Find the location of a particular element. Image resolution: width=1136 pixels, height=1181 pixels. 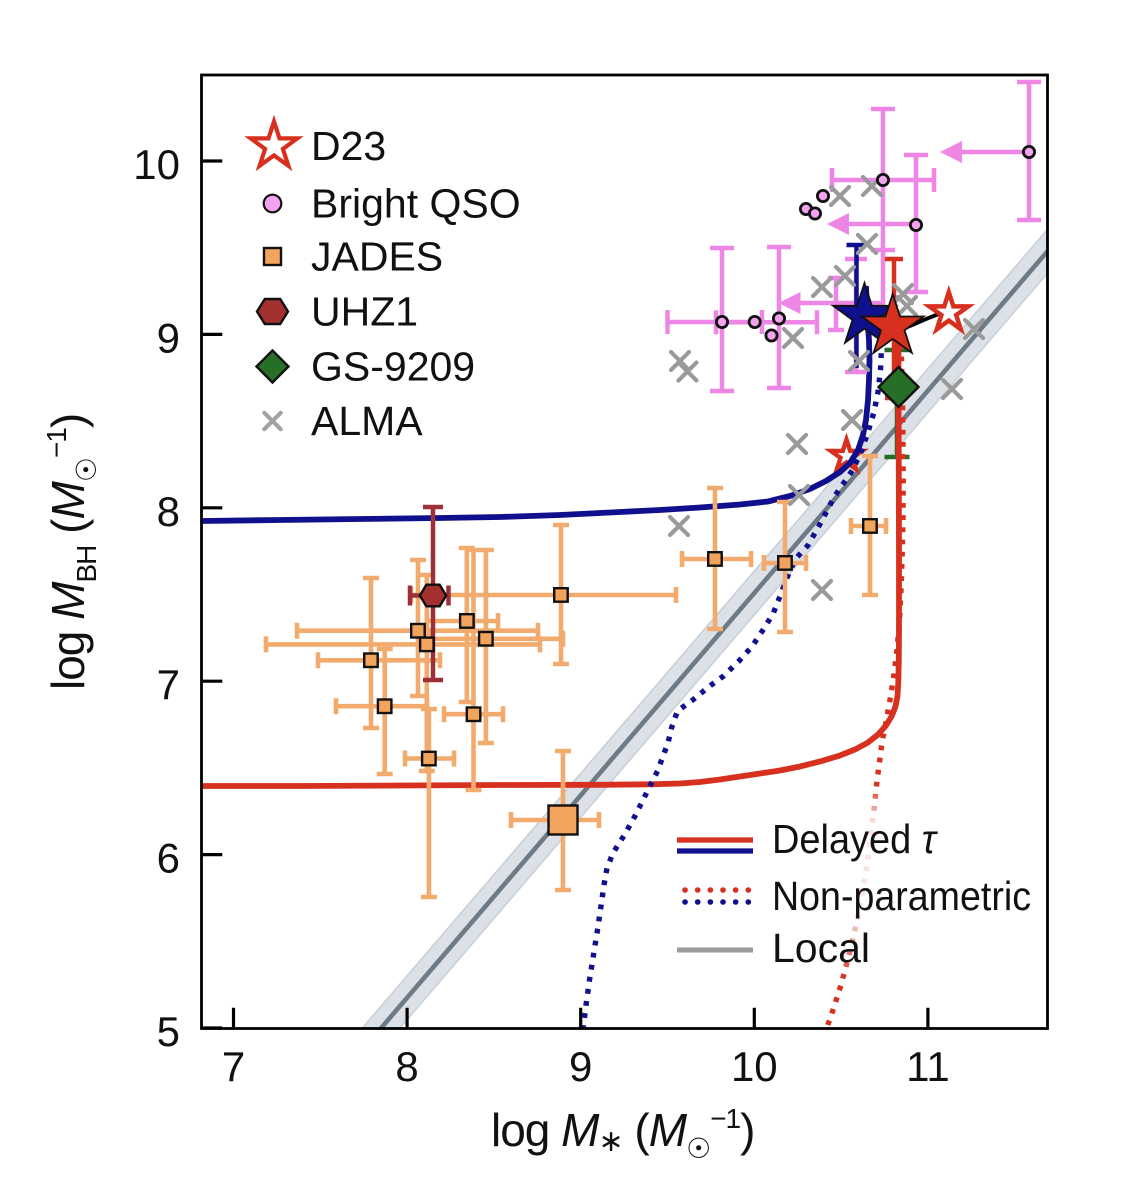

svg-text: UHZ1 is located at coordinates (364, 312).